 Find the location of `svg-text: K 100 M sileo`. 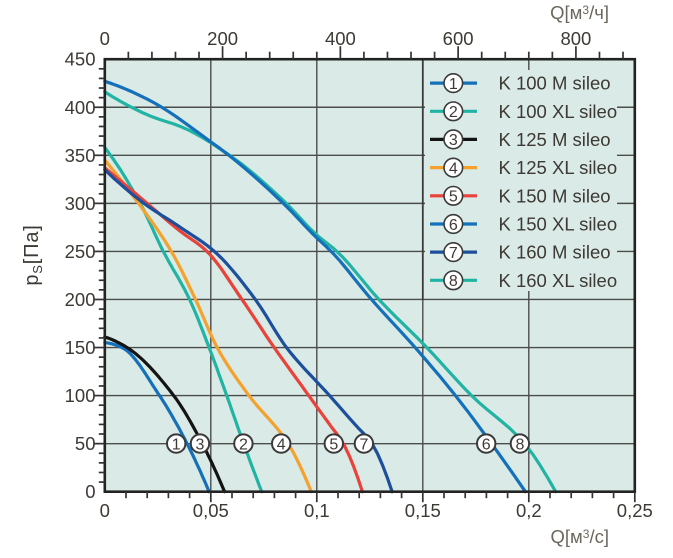

svg-text: K 100 M sileo is located at coordinates (555, 83).